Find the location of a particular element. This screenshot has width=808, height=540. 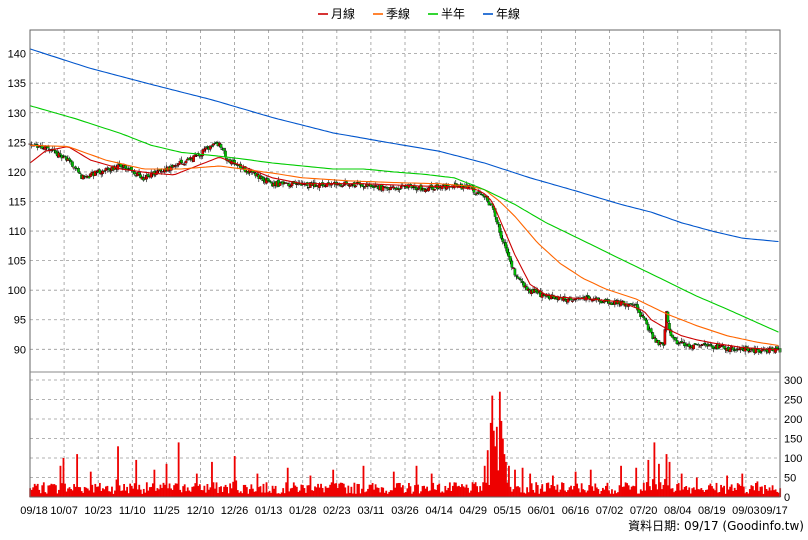

price-tick-label: 120 is located at coordinates (17, 173).